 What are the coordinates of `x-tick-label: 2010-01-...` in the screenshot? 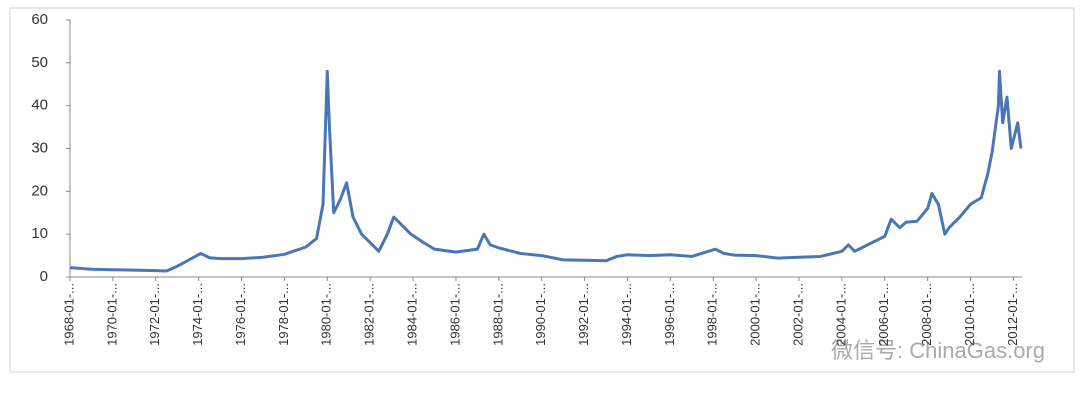 It's located at (969, 314).